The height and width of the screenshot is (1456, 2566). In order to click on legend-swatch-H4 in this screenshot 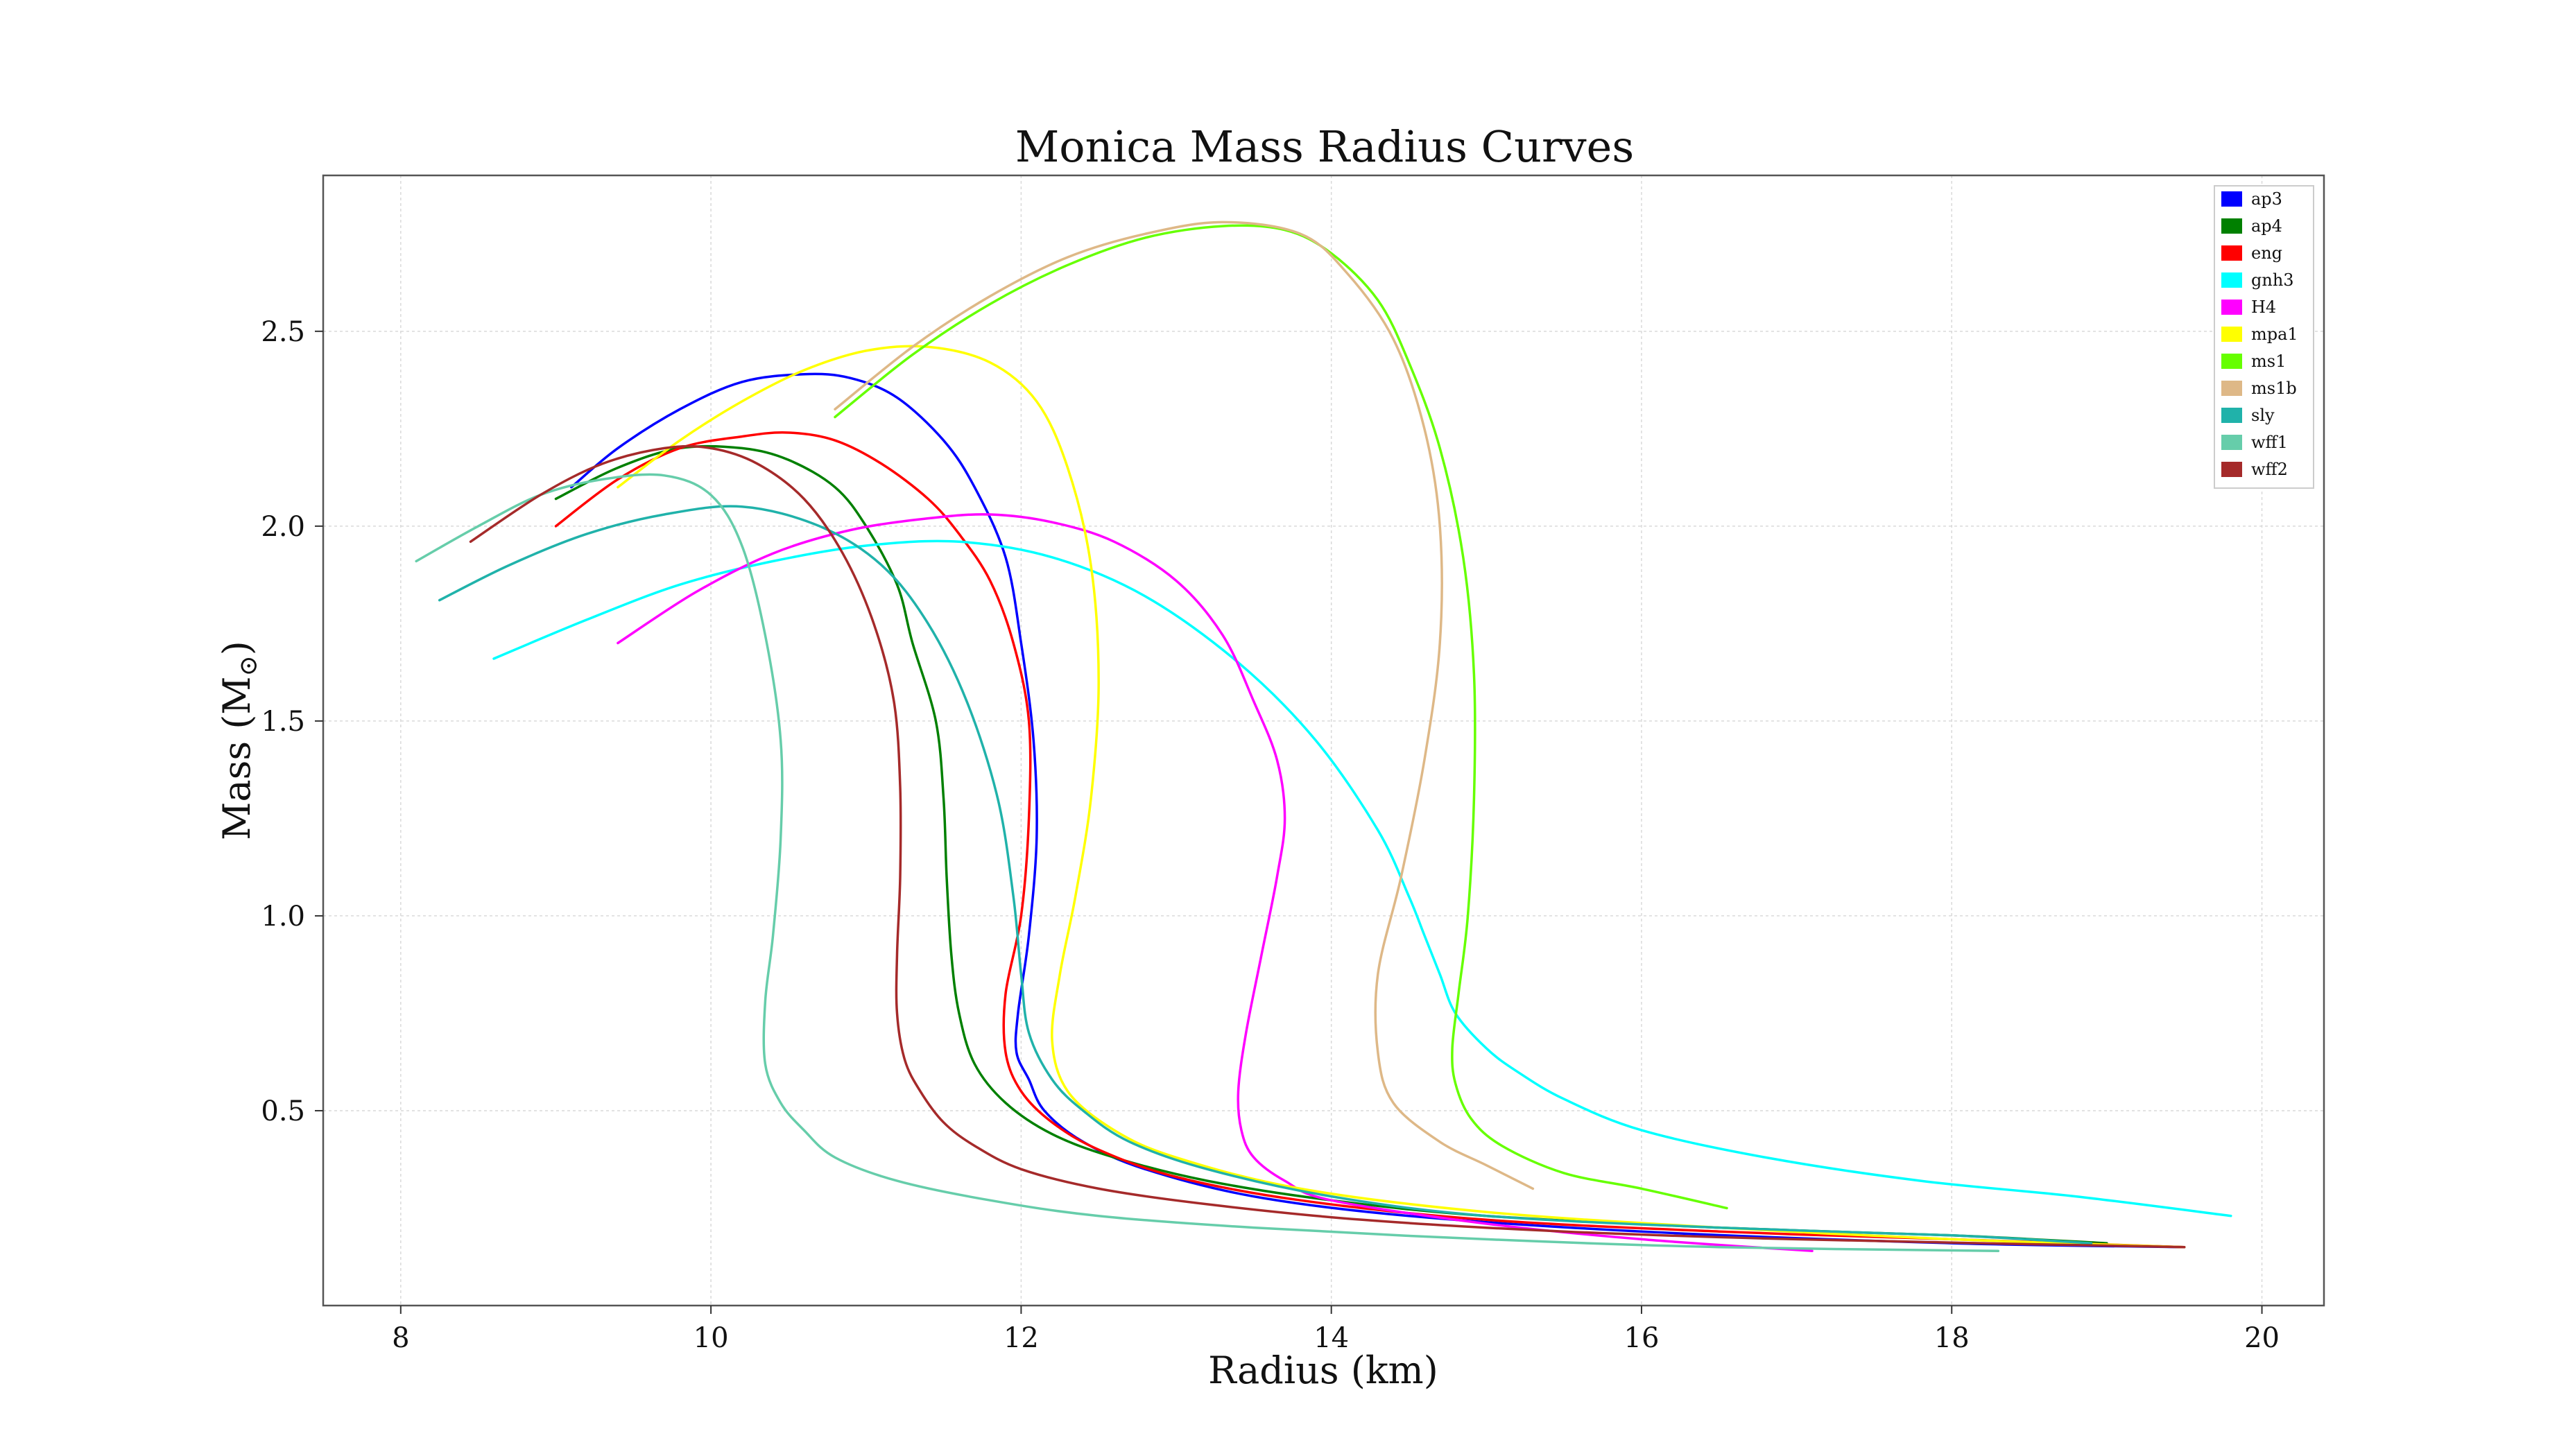, I will do `click(2231, 307)`.